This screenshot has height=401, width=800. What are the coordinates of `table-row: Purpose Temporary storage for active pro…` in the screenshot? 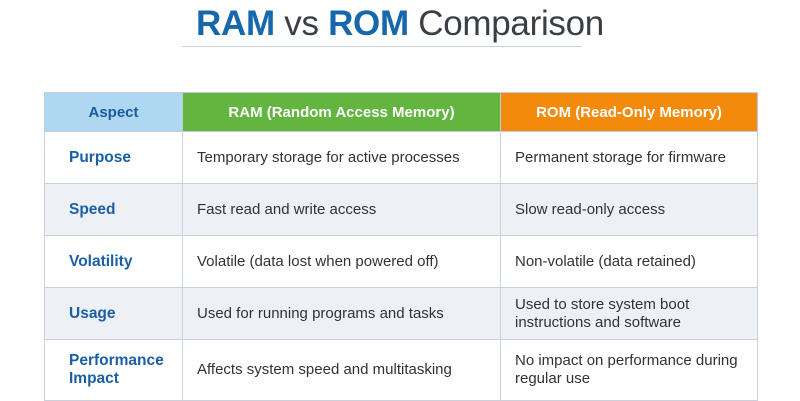 It's located at (401, 157).